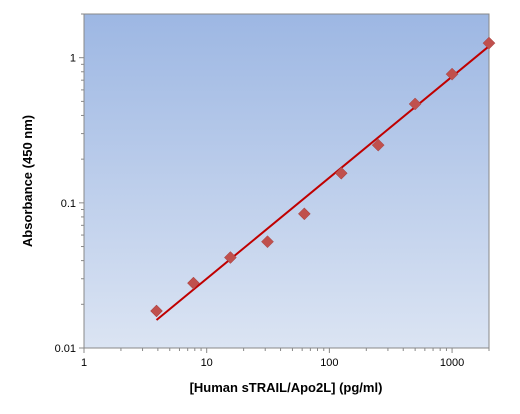 Image resolution: width=520 pixels, height=414 pixels. What do you see at coordinates (27, 181) in the screenshot?
I see `y-axis-title: Absorbance (450 nm)` at bounding box center [27, 181].